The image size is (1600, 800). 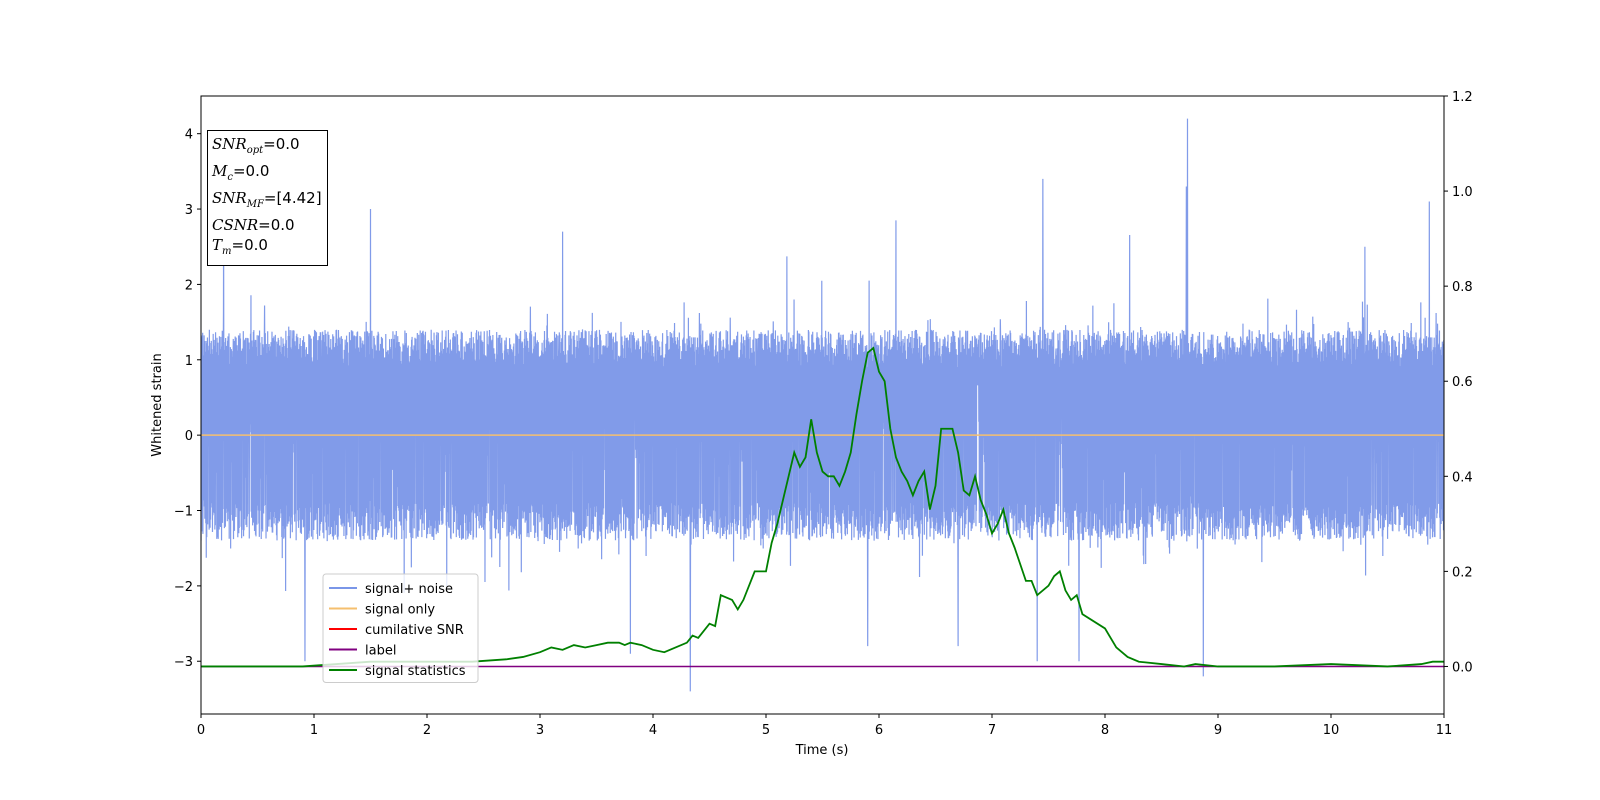 I want to click on y-tick-label: 2, so click(x=189, y=285).